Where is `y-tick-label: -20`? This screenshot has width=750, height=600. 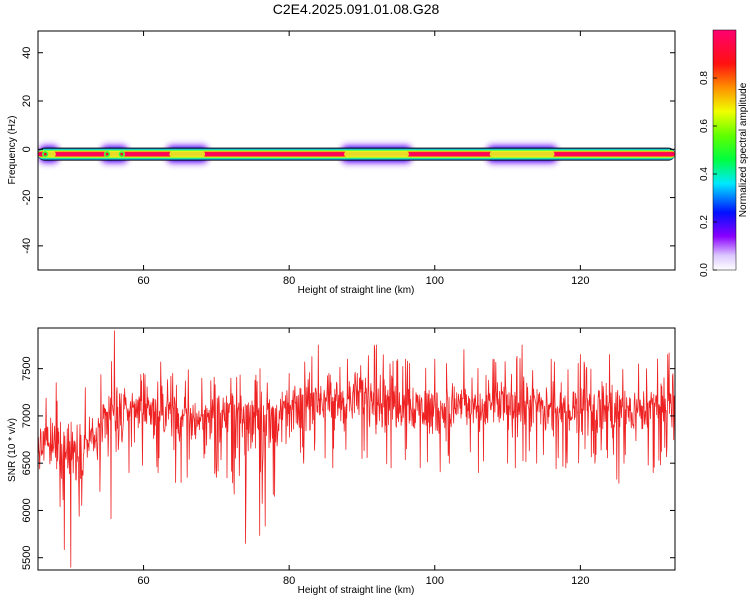 y-tick-label: -20 is located at coordinates (27, 198).